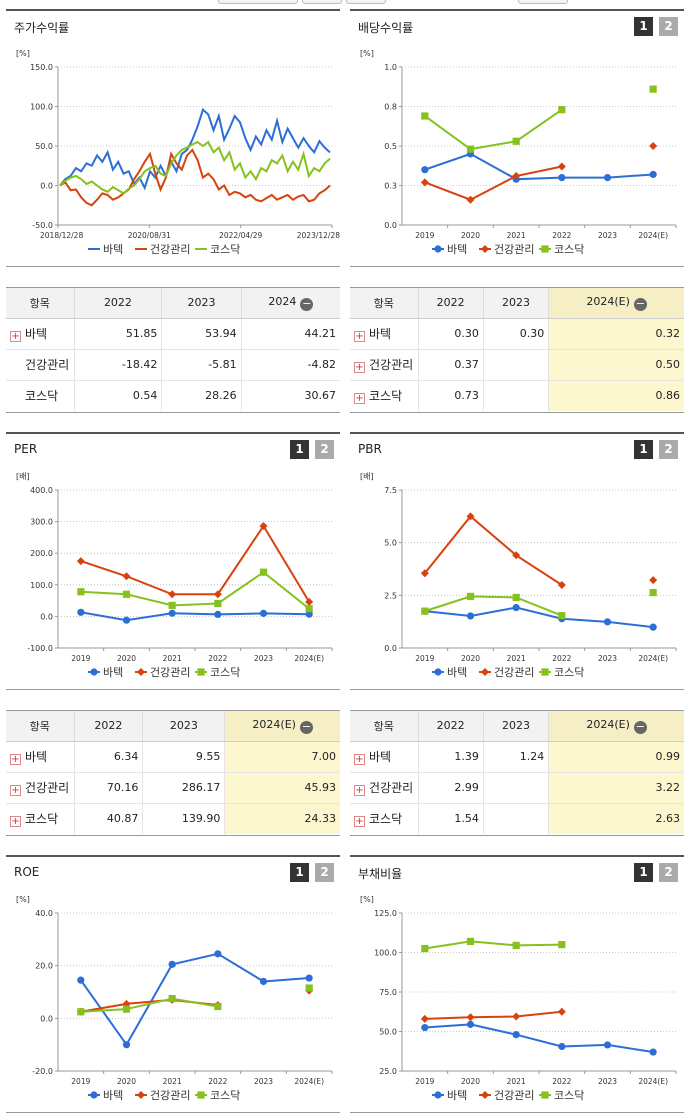  I want to click on table-row: + 바텍 1.39 1.24 0.99, so click(517, 757).